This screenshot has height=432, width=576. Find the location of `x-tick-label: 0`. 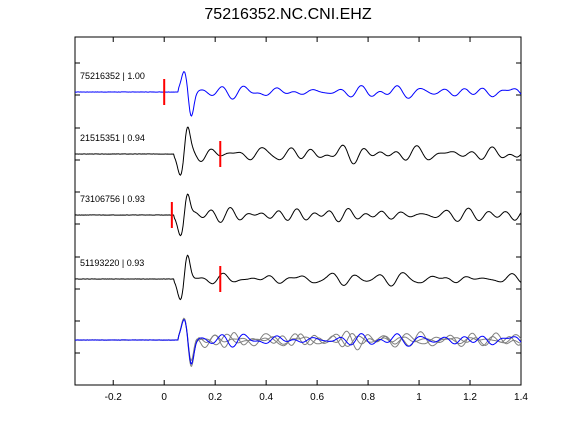

x-tick-label: 0 is located at coordinates (164, 397).